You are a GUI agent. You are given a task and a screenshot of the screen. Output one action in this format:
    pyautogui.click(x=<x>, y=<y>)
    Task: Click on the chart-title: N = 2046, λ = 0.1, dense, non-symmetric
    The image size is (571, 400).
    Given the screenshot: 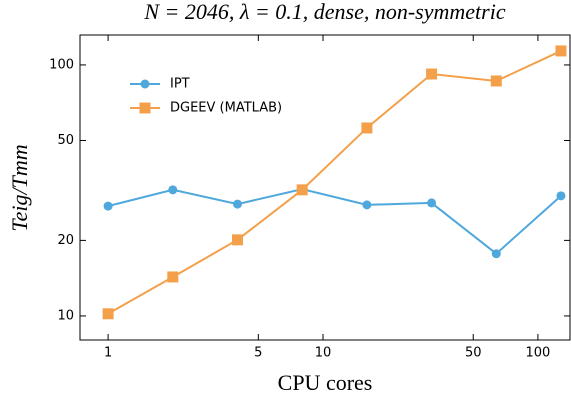 What is the action you would take?
    pyautogui.click(x=324, y=12)
    